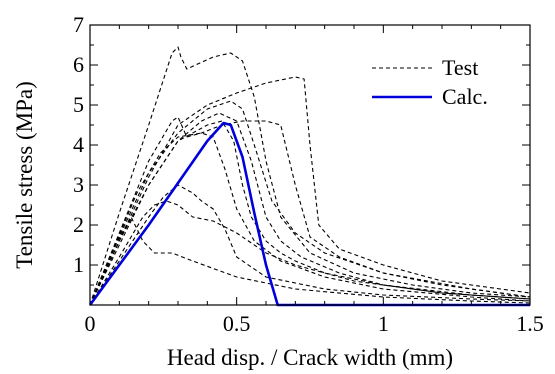 The image size is (555, 374). Describe the element at coordinates (78, 104) in the screenshot. I see `y-tick-label: 5` at that location.